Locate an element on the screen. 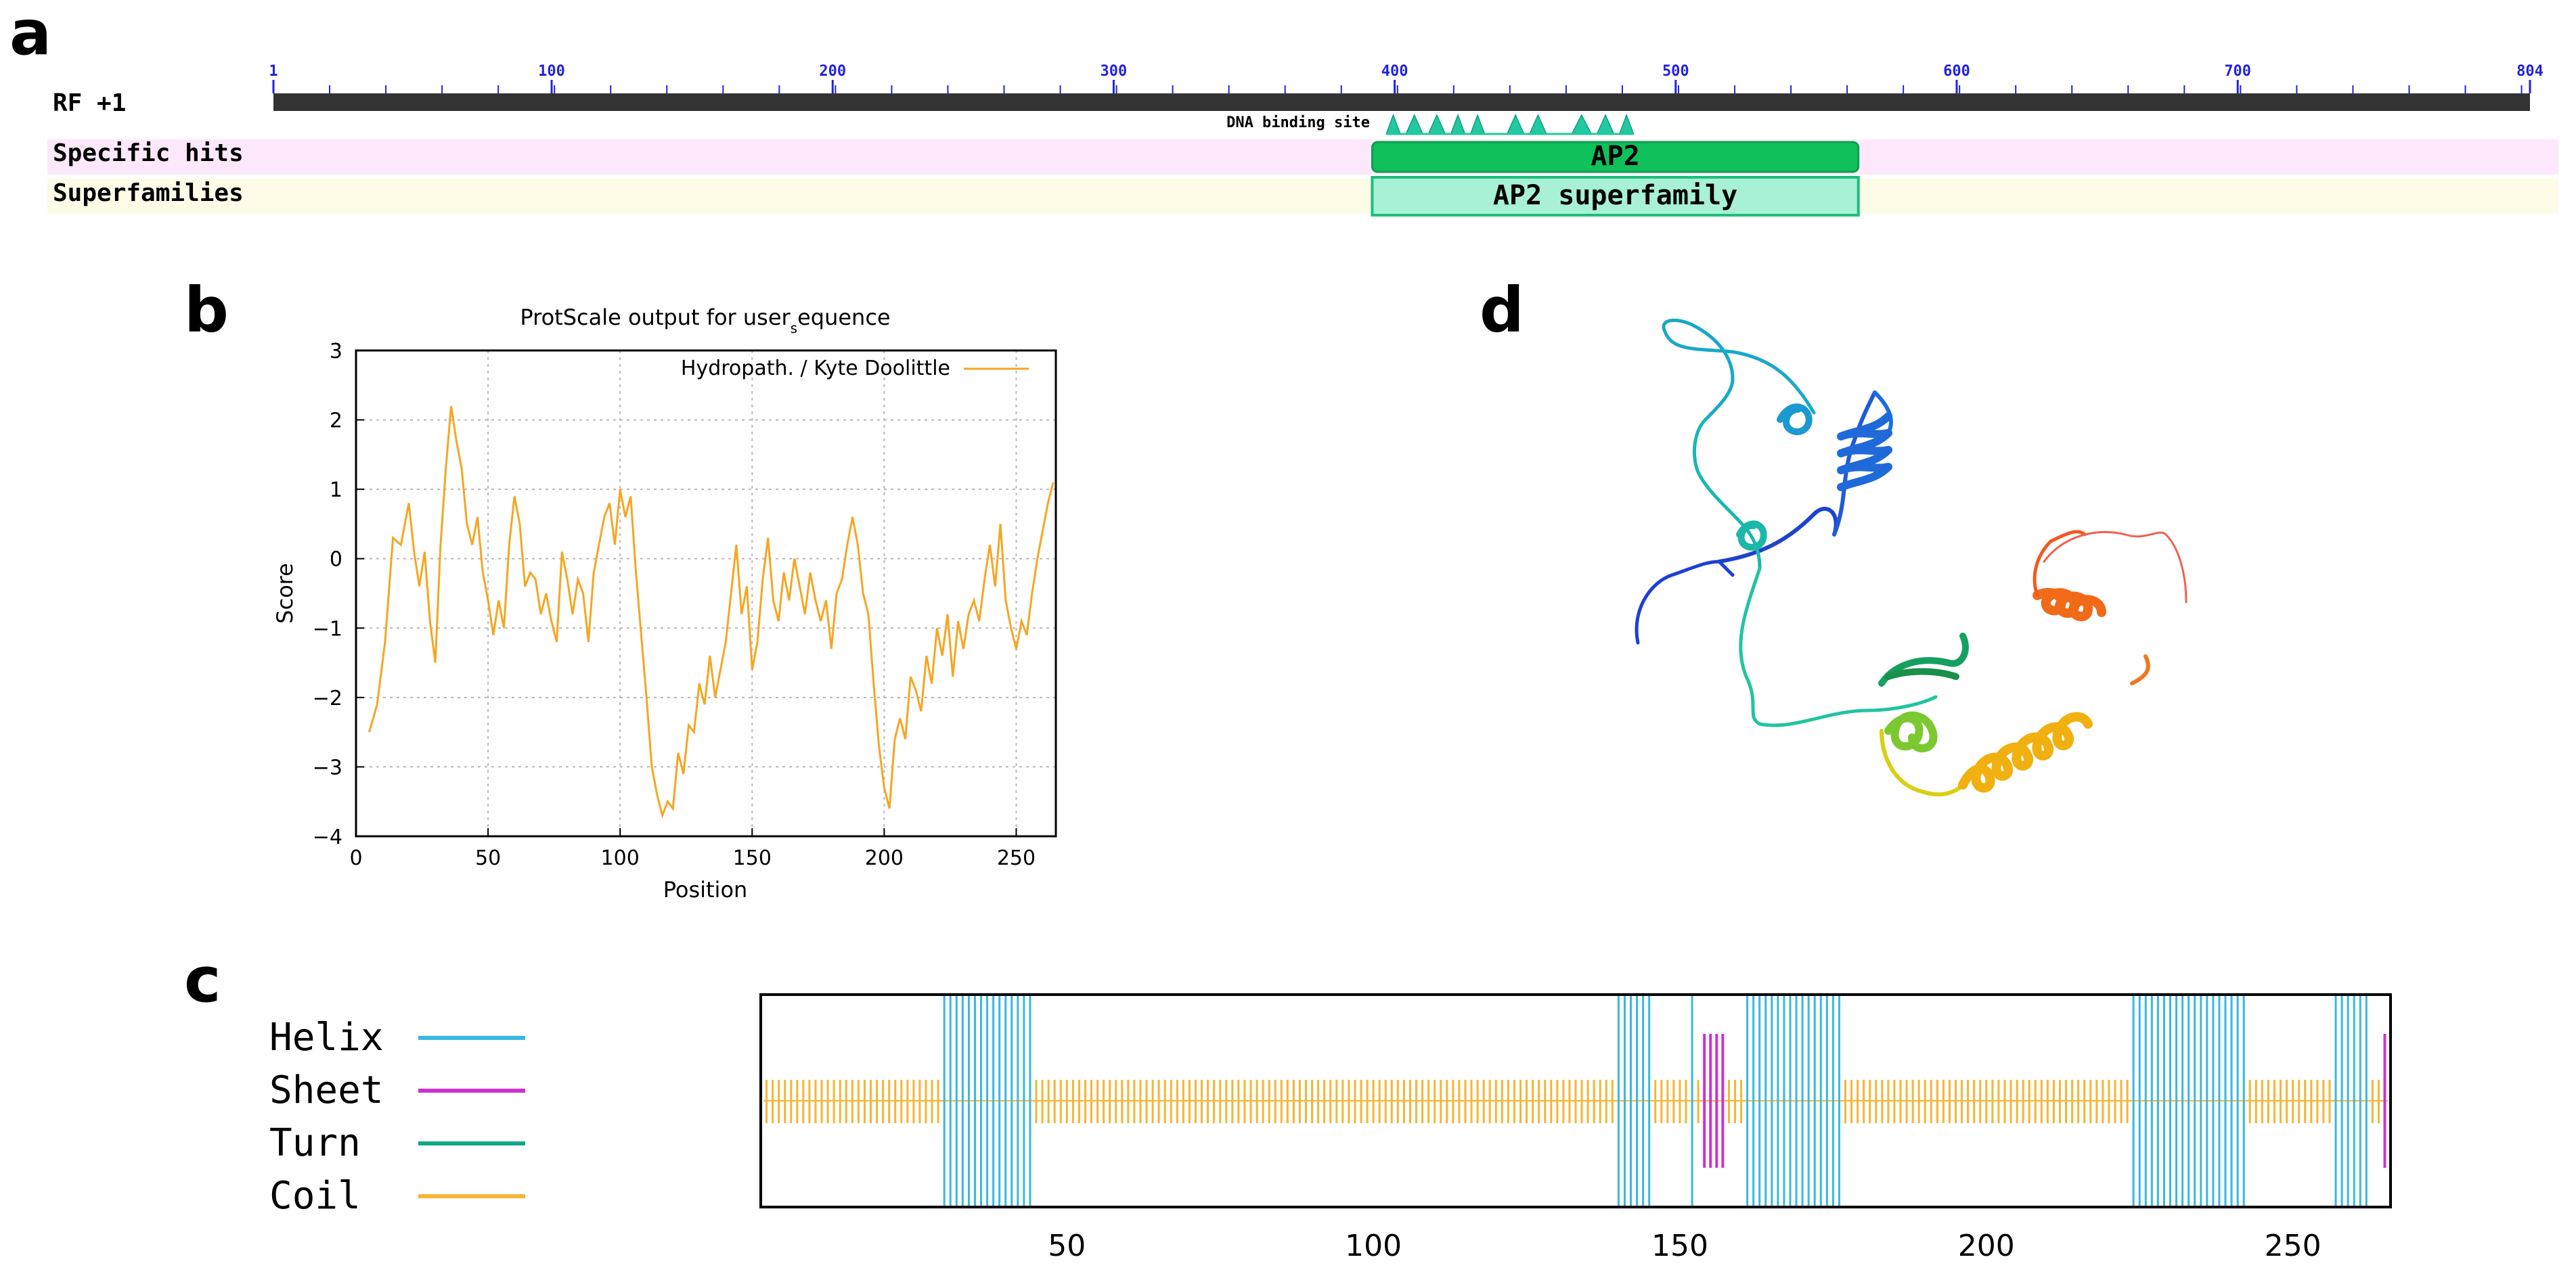 Image resolution: width=2576 pixels, height=1272 pixels. y-tick-label: 2 is located at coordinates (336, 421).